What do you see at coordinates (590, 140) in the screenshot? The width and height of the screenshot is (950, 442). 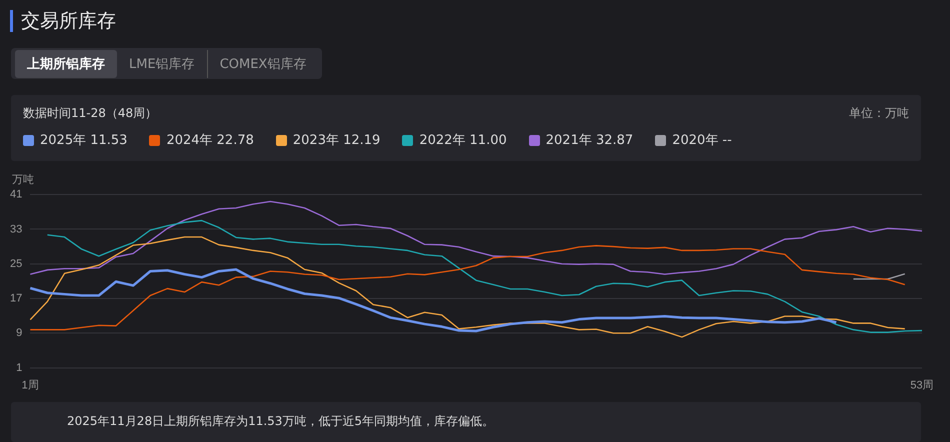 I see `legend-label: 2021年 32.87` at bounding box center [590, 140].